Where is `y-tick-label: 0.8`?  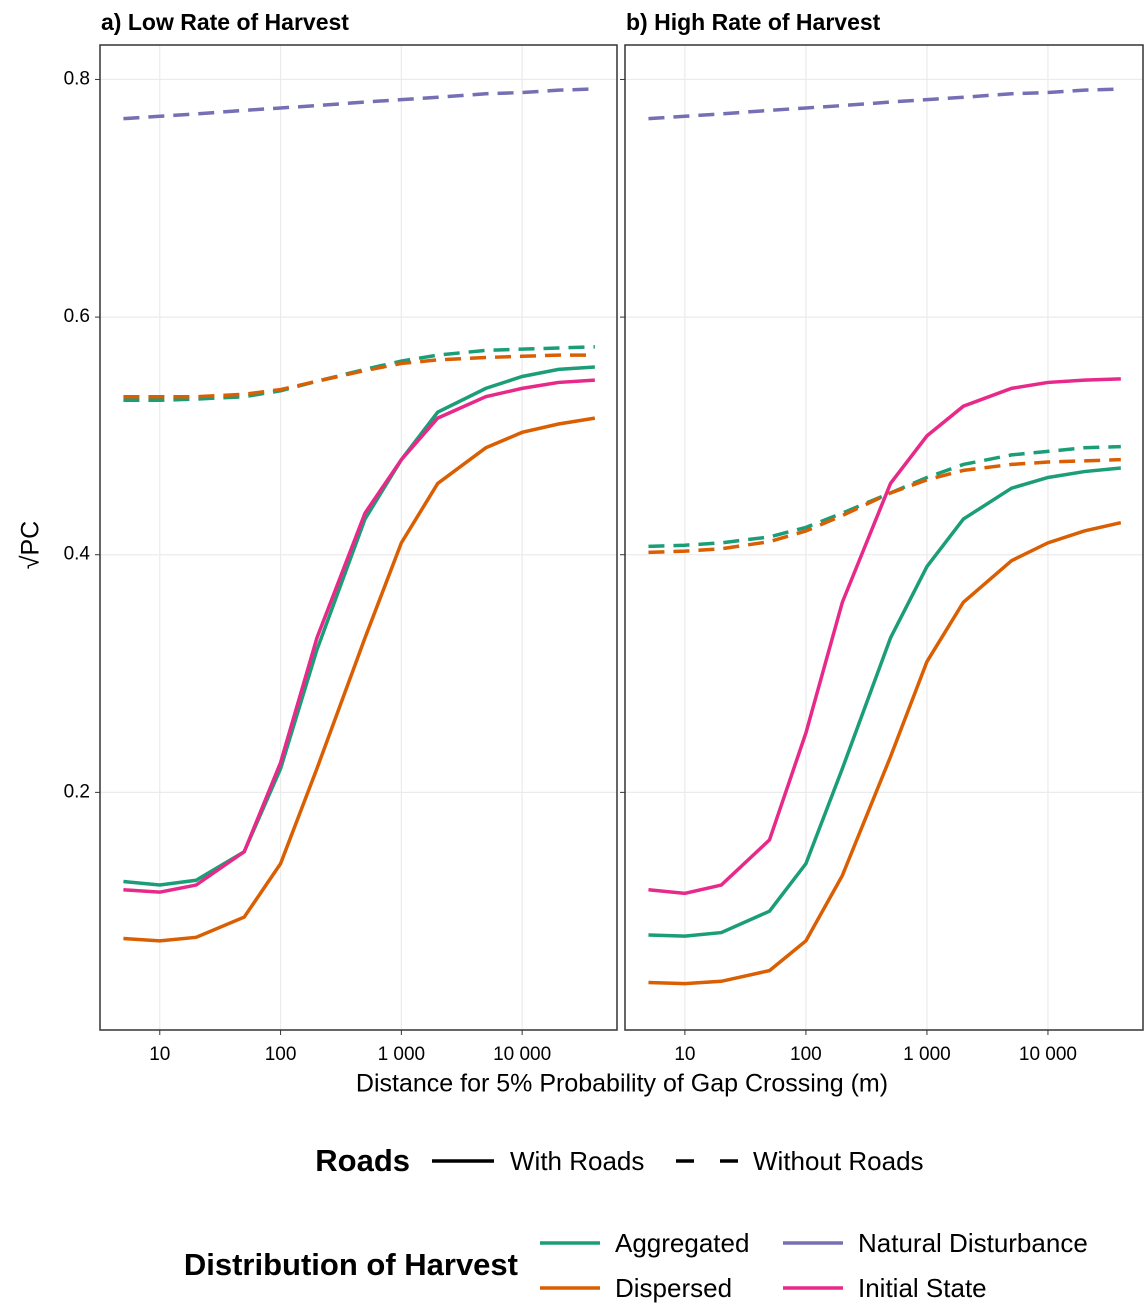
y-tick-label: 0.8 is located at coordinates (77, 78).